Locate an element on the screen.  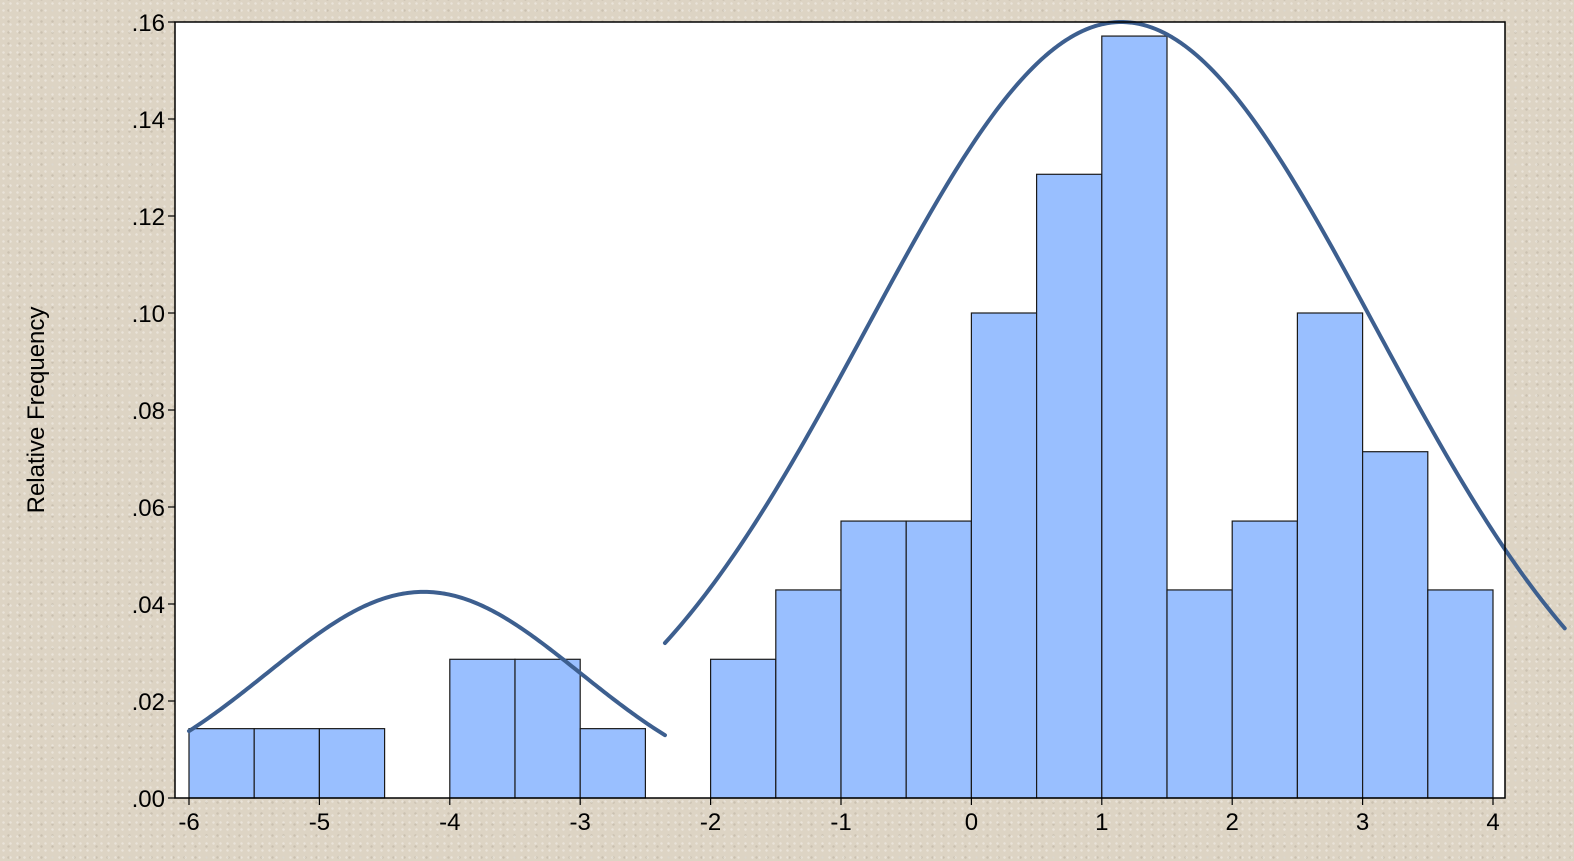
y-tick-label: .04 is located at coordinates (148, 605).